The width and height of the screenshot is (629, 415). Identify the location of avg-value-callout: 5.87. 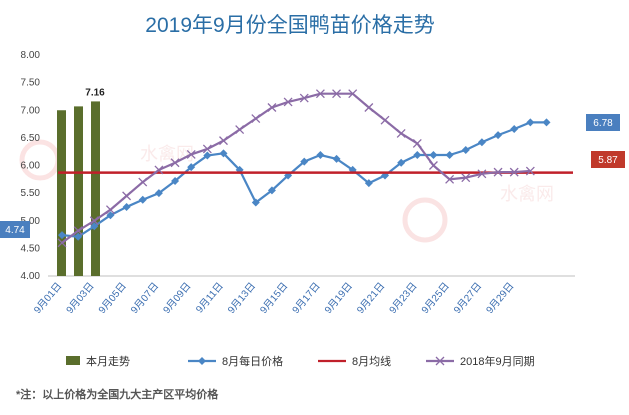
(608, 160).